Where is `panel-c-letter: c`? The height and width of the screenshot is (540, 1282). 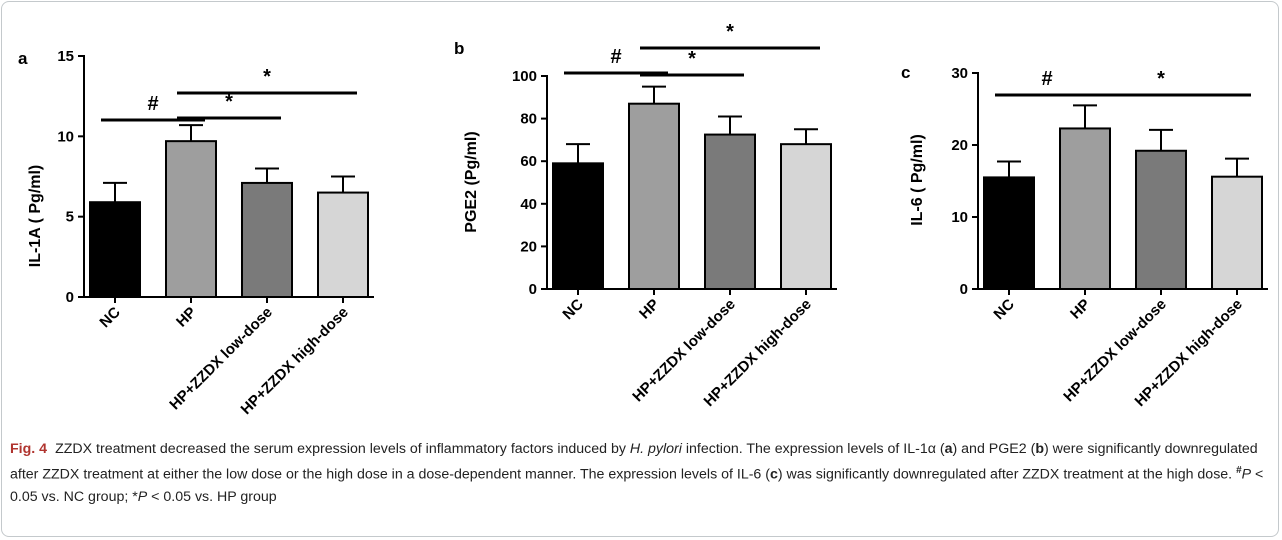 panel-c-letter: c is located at coordinates (905, 72).